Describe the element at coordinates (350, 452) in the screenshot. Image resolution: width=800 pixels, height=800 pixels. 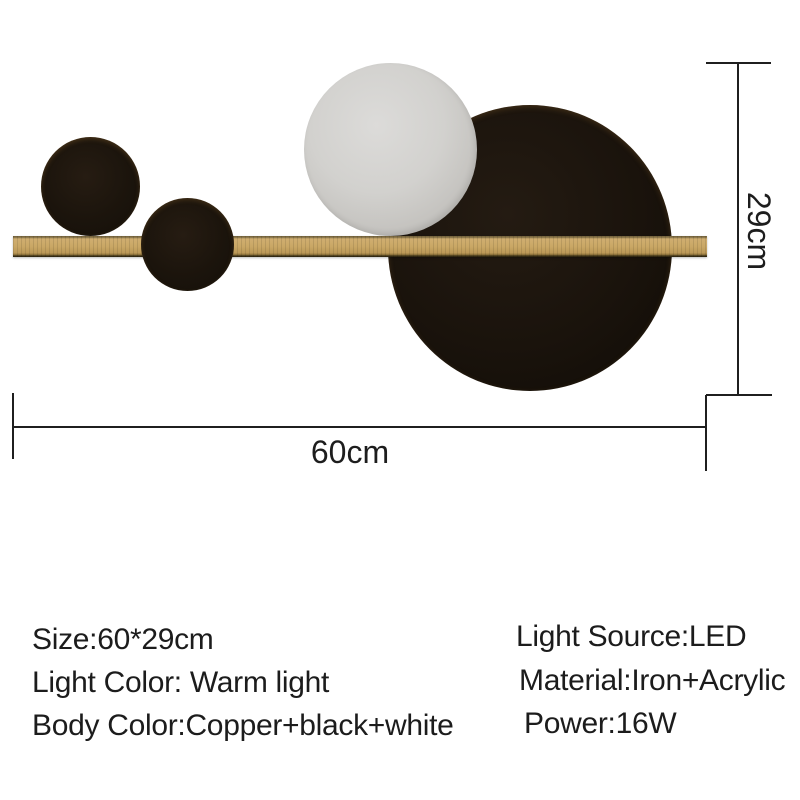
I see `width-dimension-label: 60cm` at that location.